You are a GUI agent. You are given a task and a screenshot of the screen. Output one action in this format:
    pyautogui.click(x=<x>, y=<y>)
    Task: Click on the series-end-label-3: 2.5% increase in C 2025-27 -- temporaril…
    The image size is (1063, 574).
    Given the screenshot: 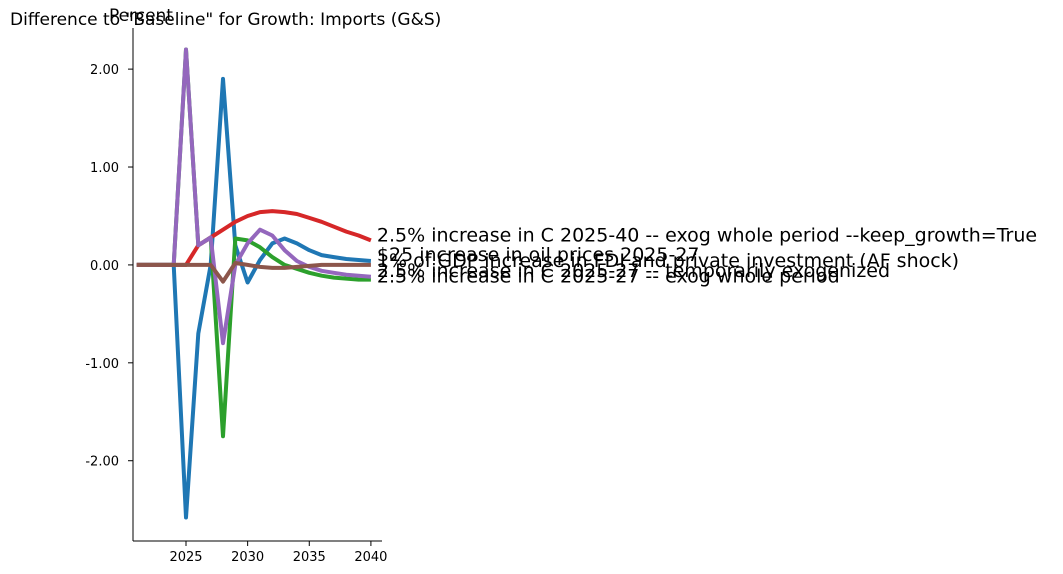 What is the action you would take?
    pyautogui.click(x=633, y=271)
    